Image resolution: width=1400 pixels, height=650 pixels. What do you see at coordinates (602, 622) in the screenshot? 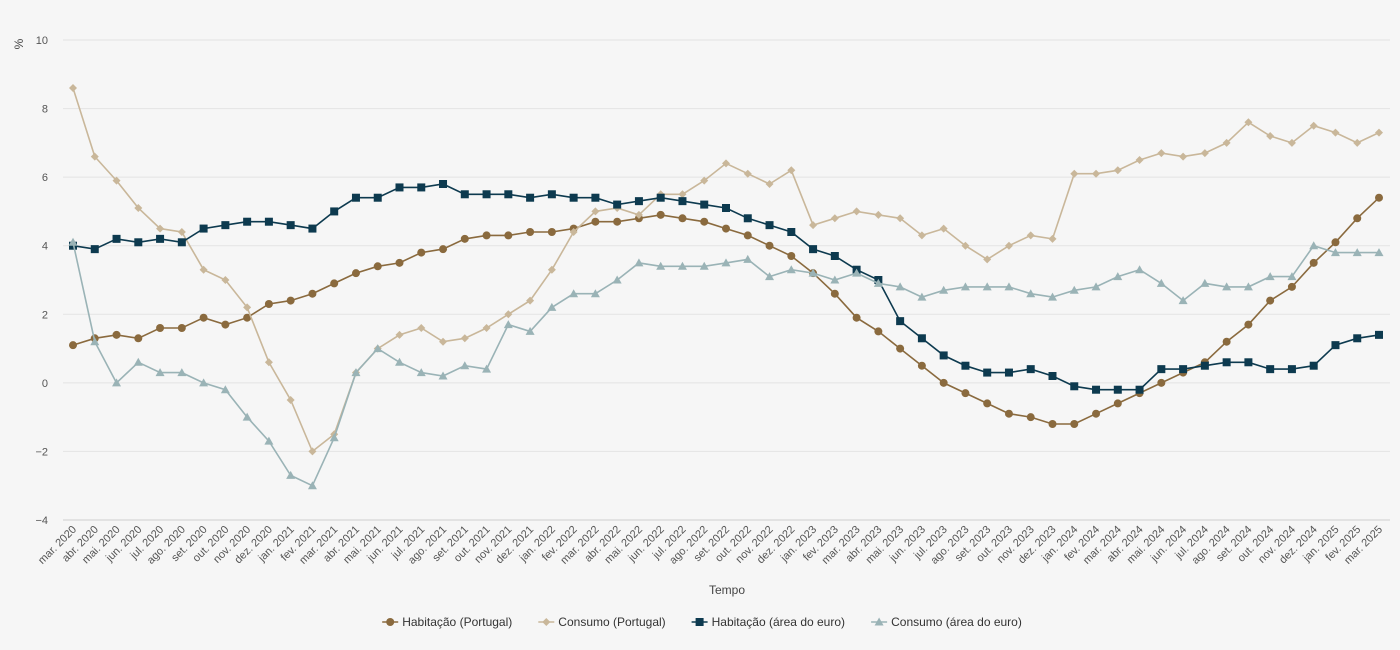
I see `legend-item: Consumo (Portugal)` at bounding box center [602, 622].